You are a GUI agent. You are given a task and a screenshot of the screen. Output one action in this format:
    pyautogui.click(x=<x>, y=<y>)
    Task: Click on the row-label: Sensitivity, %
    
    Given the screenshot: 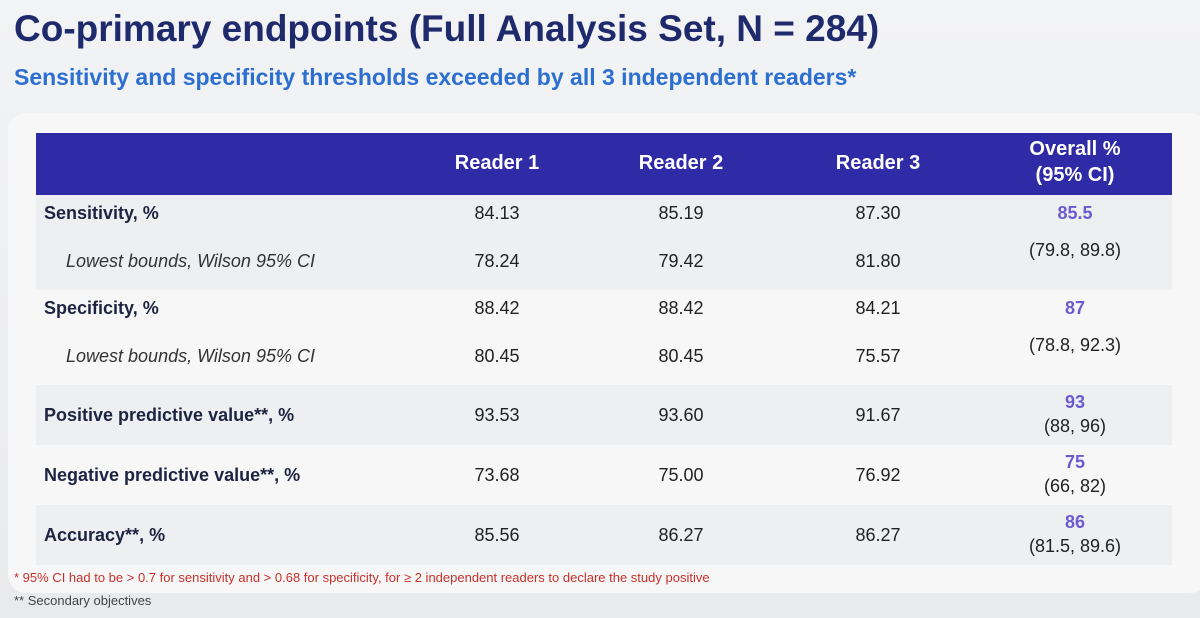 What is the action you would take?
    pyautogui.click(x=101, y=213)
    